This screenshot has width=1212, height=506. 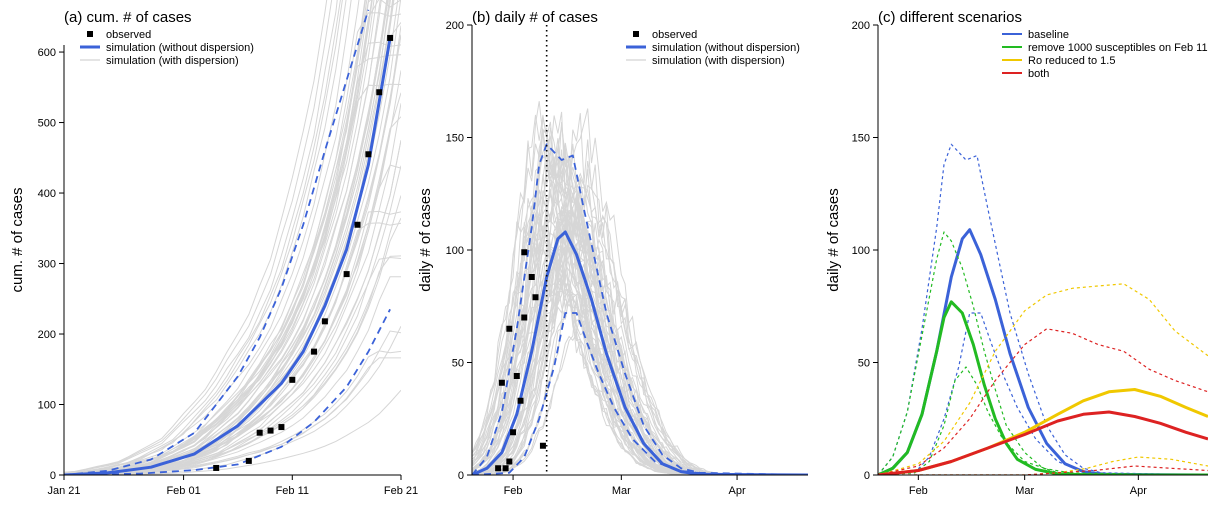 I want to click on x-tick-label: Feb 21, so click(x=401, y=491).